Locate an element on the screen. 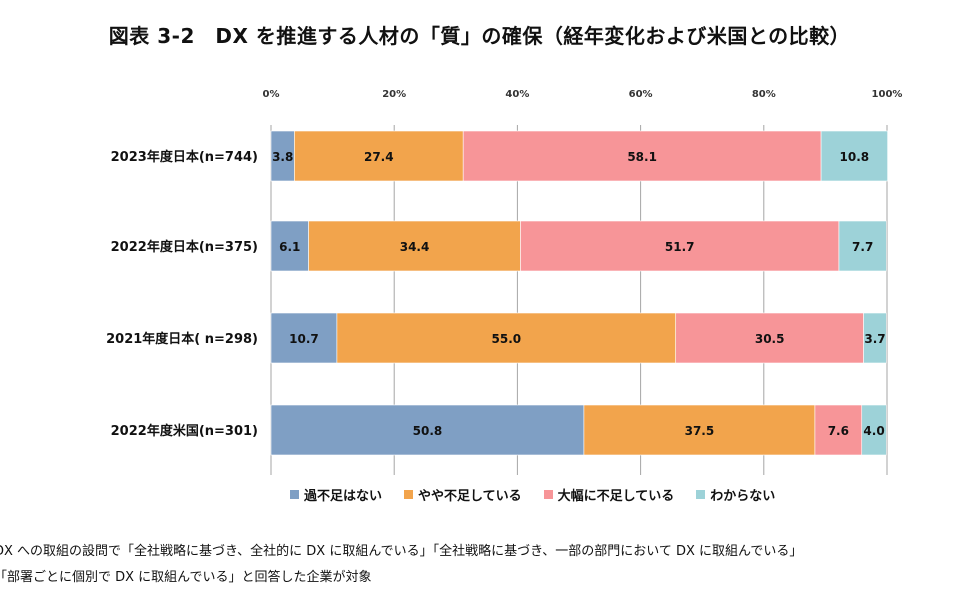 This screenshot has height=595, width=959. category-label: 2022年度日本(n=375) is located at coordinates (184, 247).